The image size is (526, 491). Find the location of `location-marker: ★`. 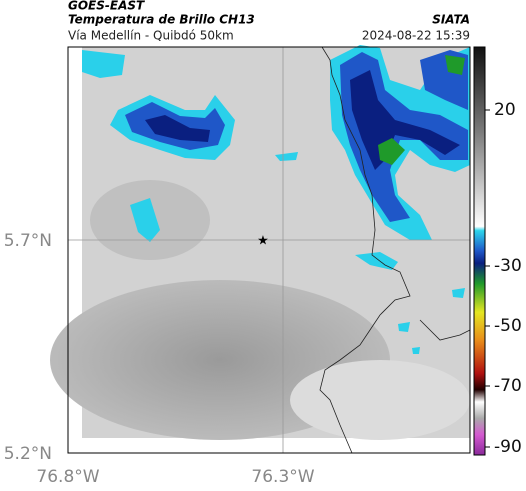

location-marker: ★ is located at coordinates (263, 241).